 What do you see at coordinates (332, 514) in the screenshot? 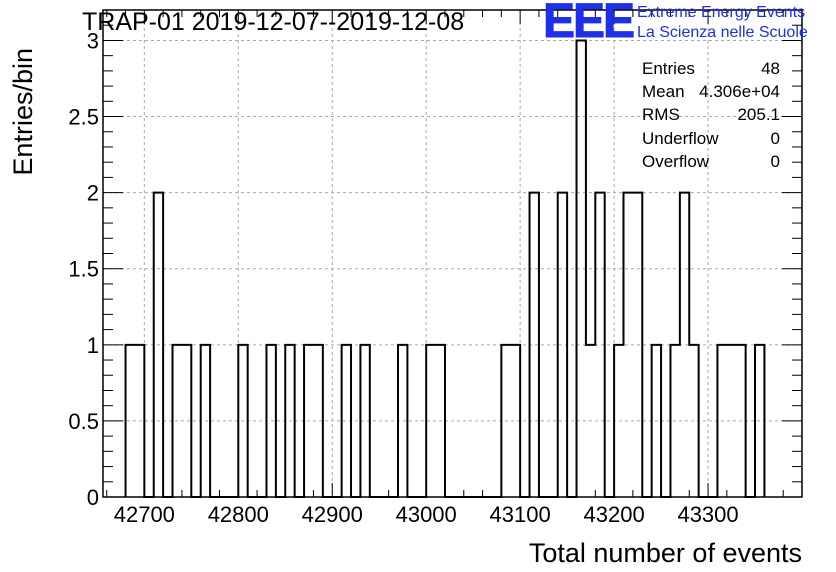
I see `x-tick-label: 42900` at bounding box center [332, 514].